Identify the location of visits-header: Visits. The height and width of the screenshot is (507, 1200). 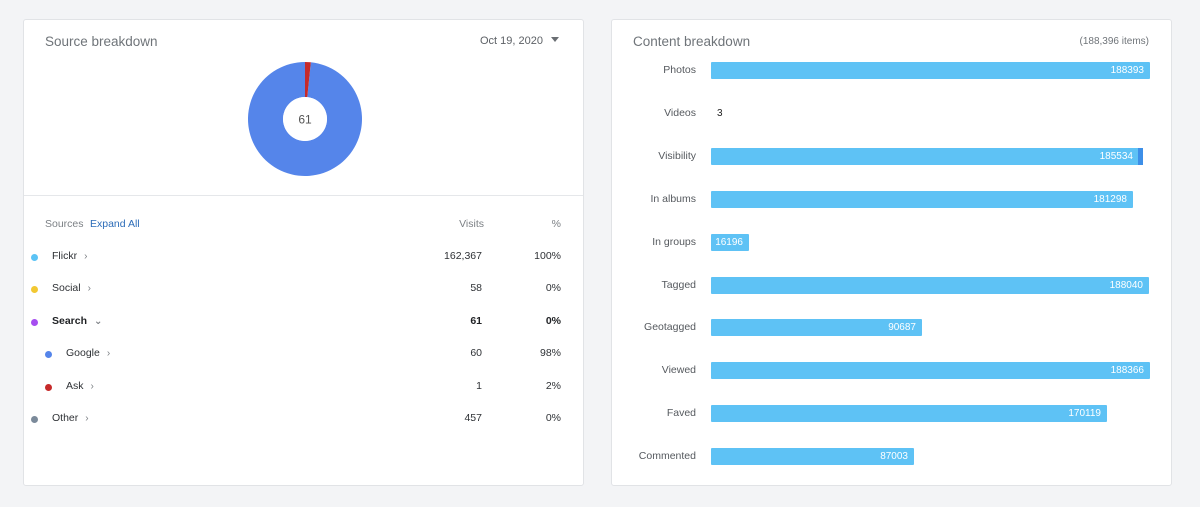
(471, 224).